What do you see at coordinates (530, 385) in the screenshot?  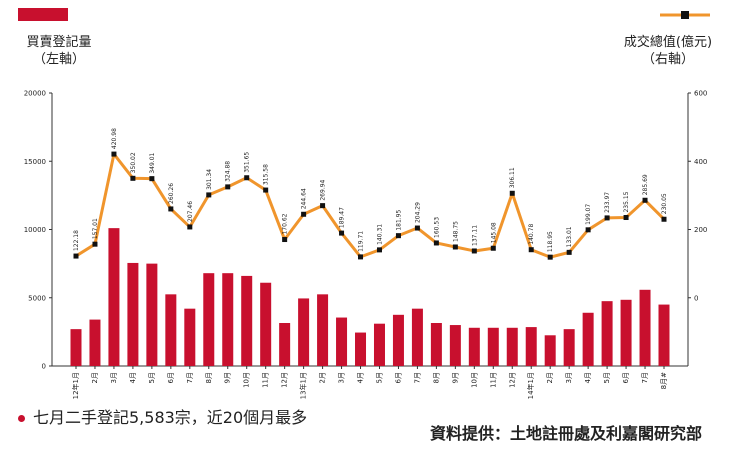 I see `x-category-label: 14年1月` at bounding box center [530, 385].